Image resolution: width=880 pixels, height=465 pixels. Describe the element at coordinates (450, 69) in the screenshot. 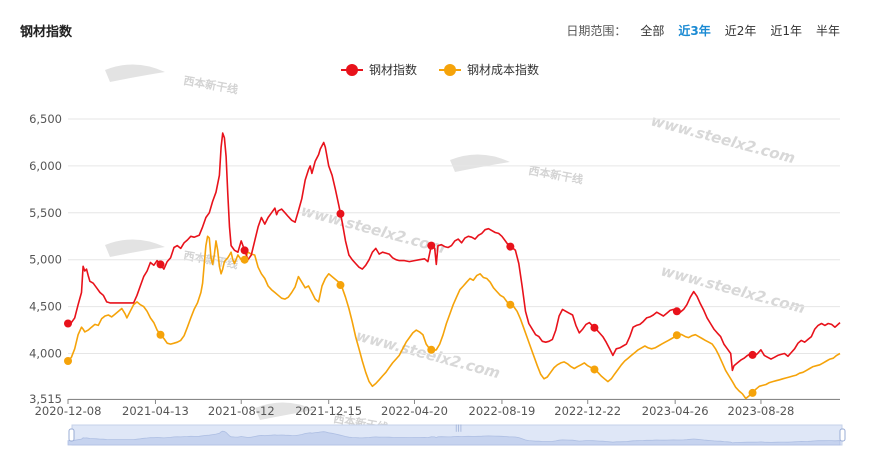

I see `legend-swatch-cost-index` at that location.